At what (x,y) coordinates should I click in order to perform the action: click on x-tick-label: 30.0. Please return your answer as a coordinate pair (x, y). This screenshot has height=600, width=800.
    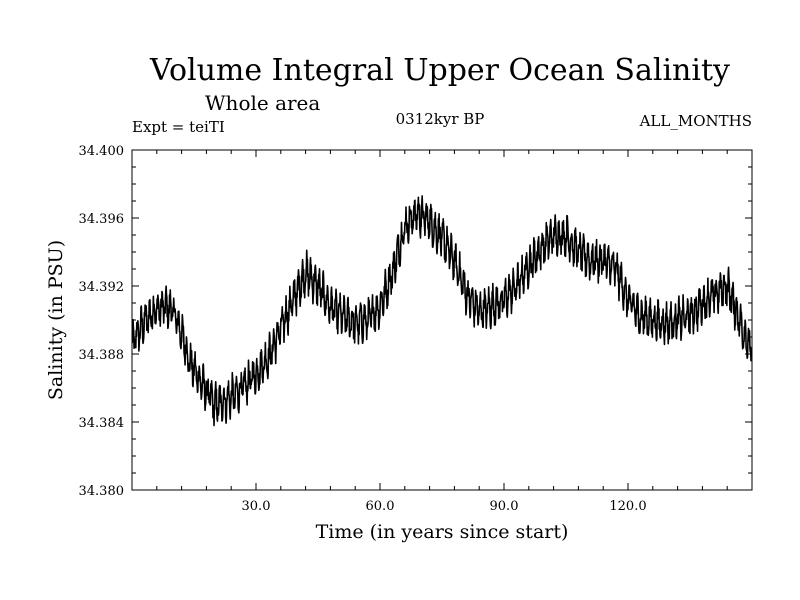
    Looking at the image, I should click on (256, 506).